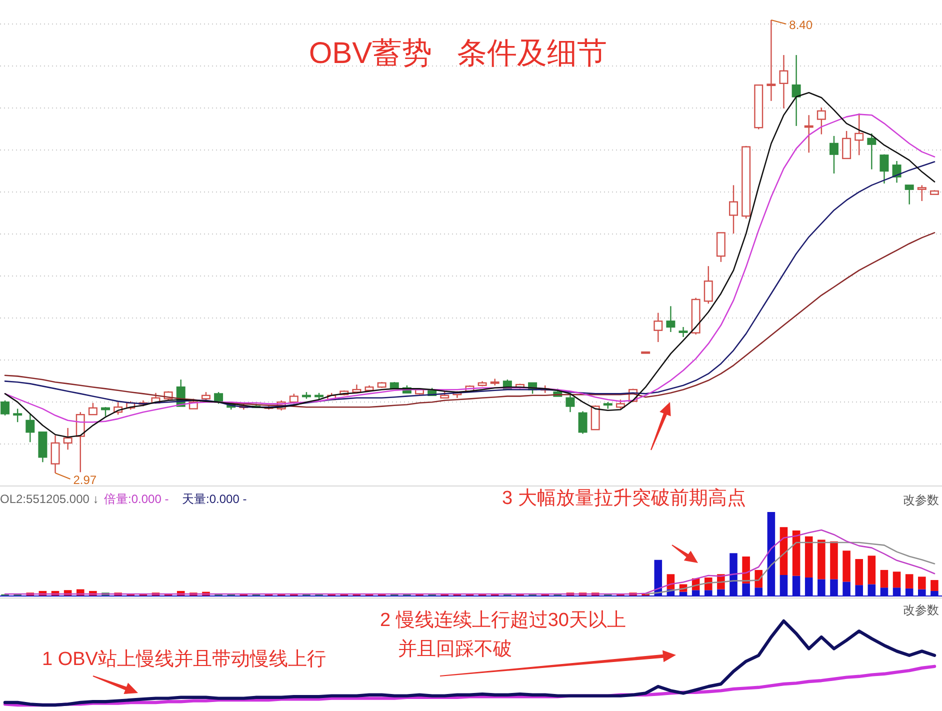  I want to click on annotation: 并且回踩不破, so click(455, 649).